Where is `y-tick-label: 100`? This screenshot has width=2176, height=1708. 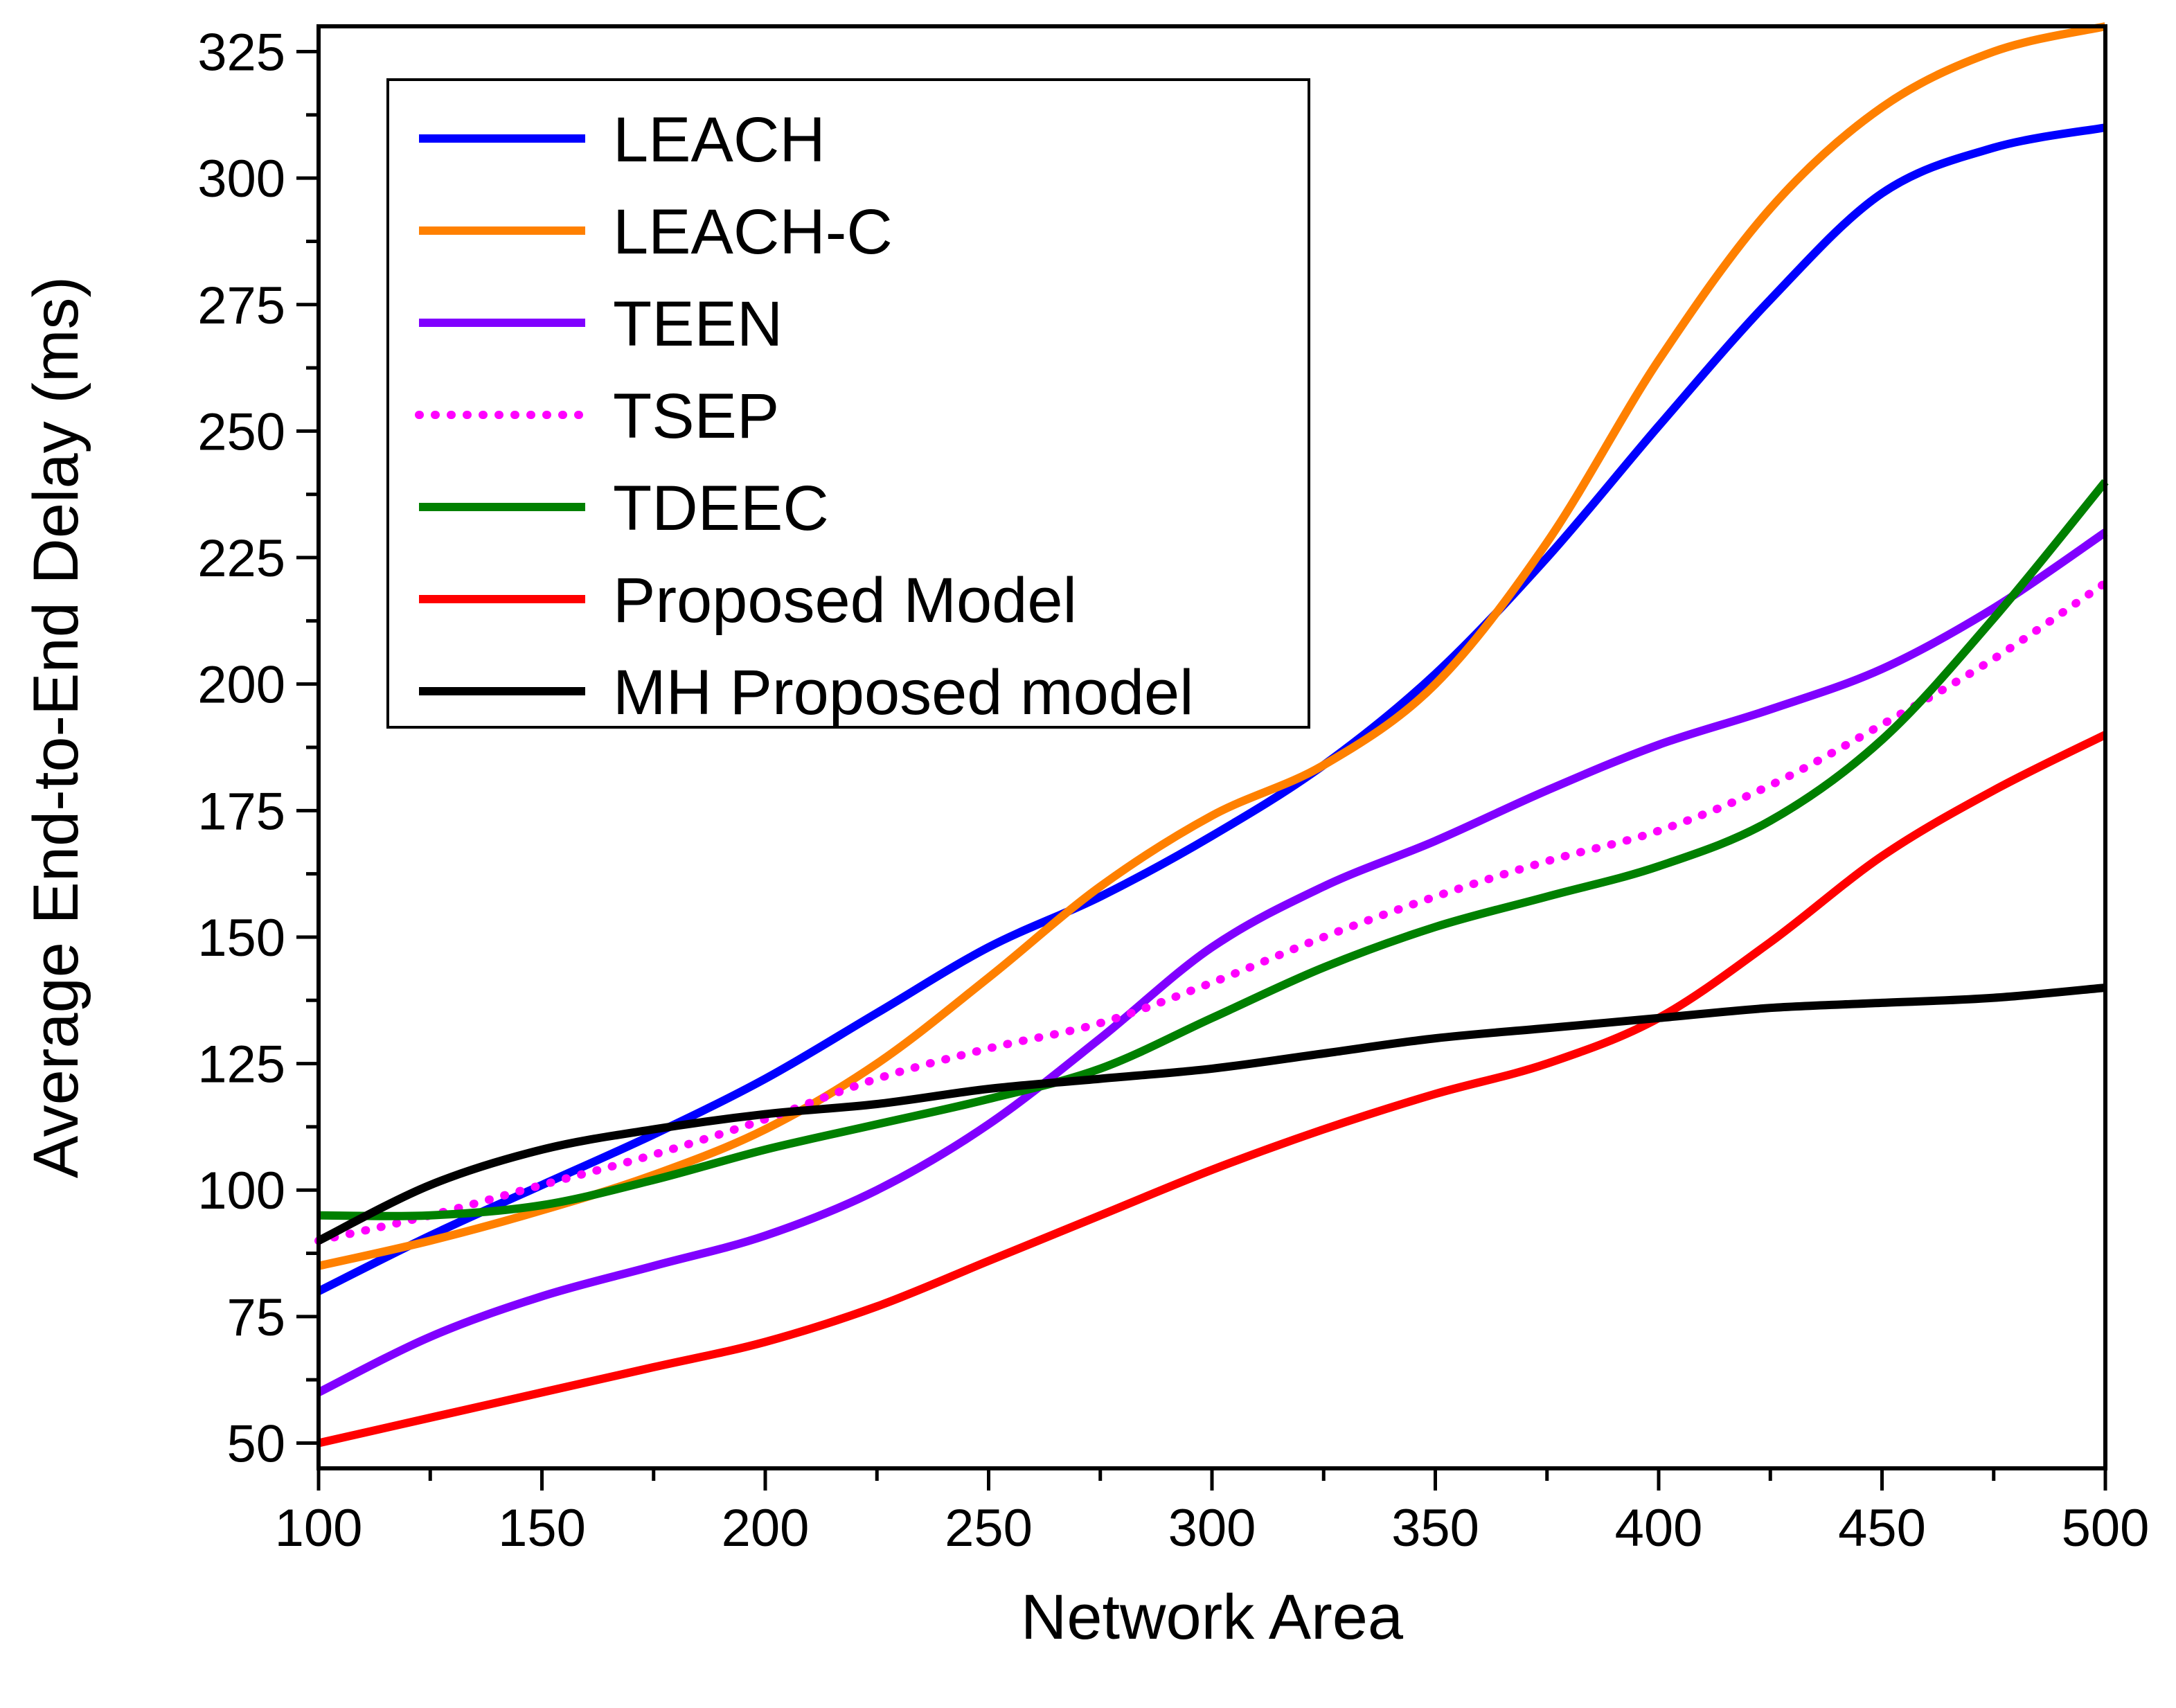
y-tick-label: 100 is located at coordinates (241, 1191).